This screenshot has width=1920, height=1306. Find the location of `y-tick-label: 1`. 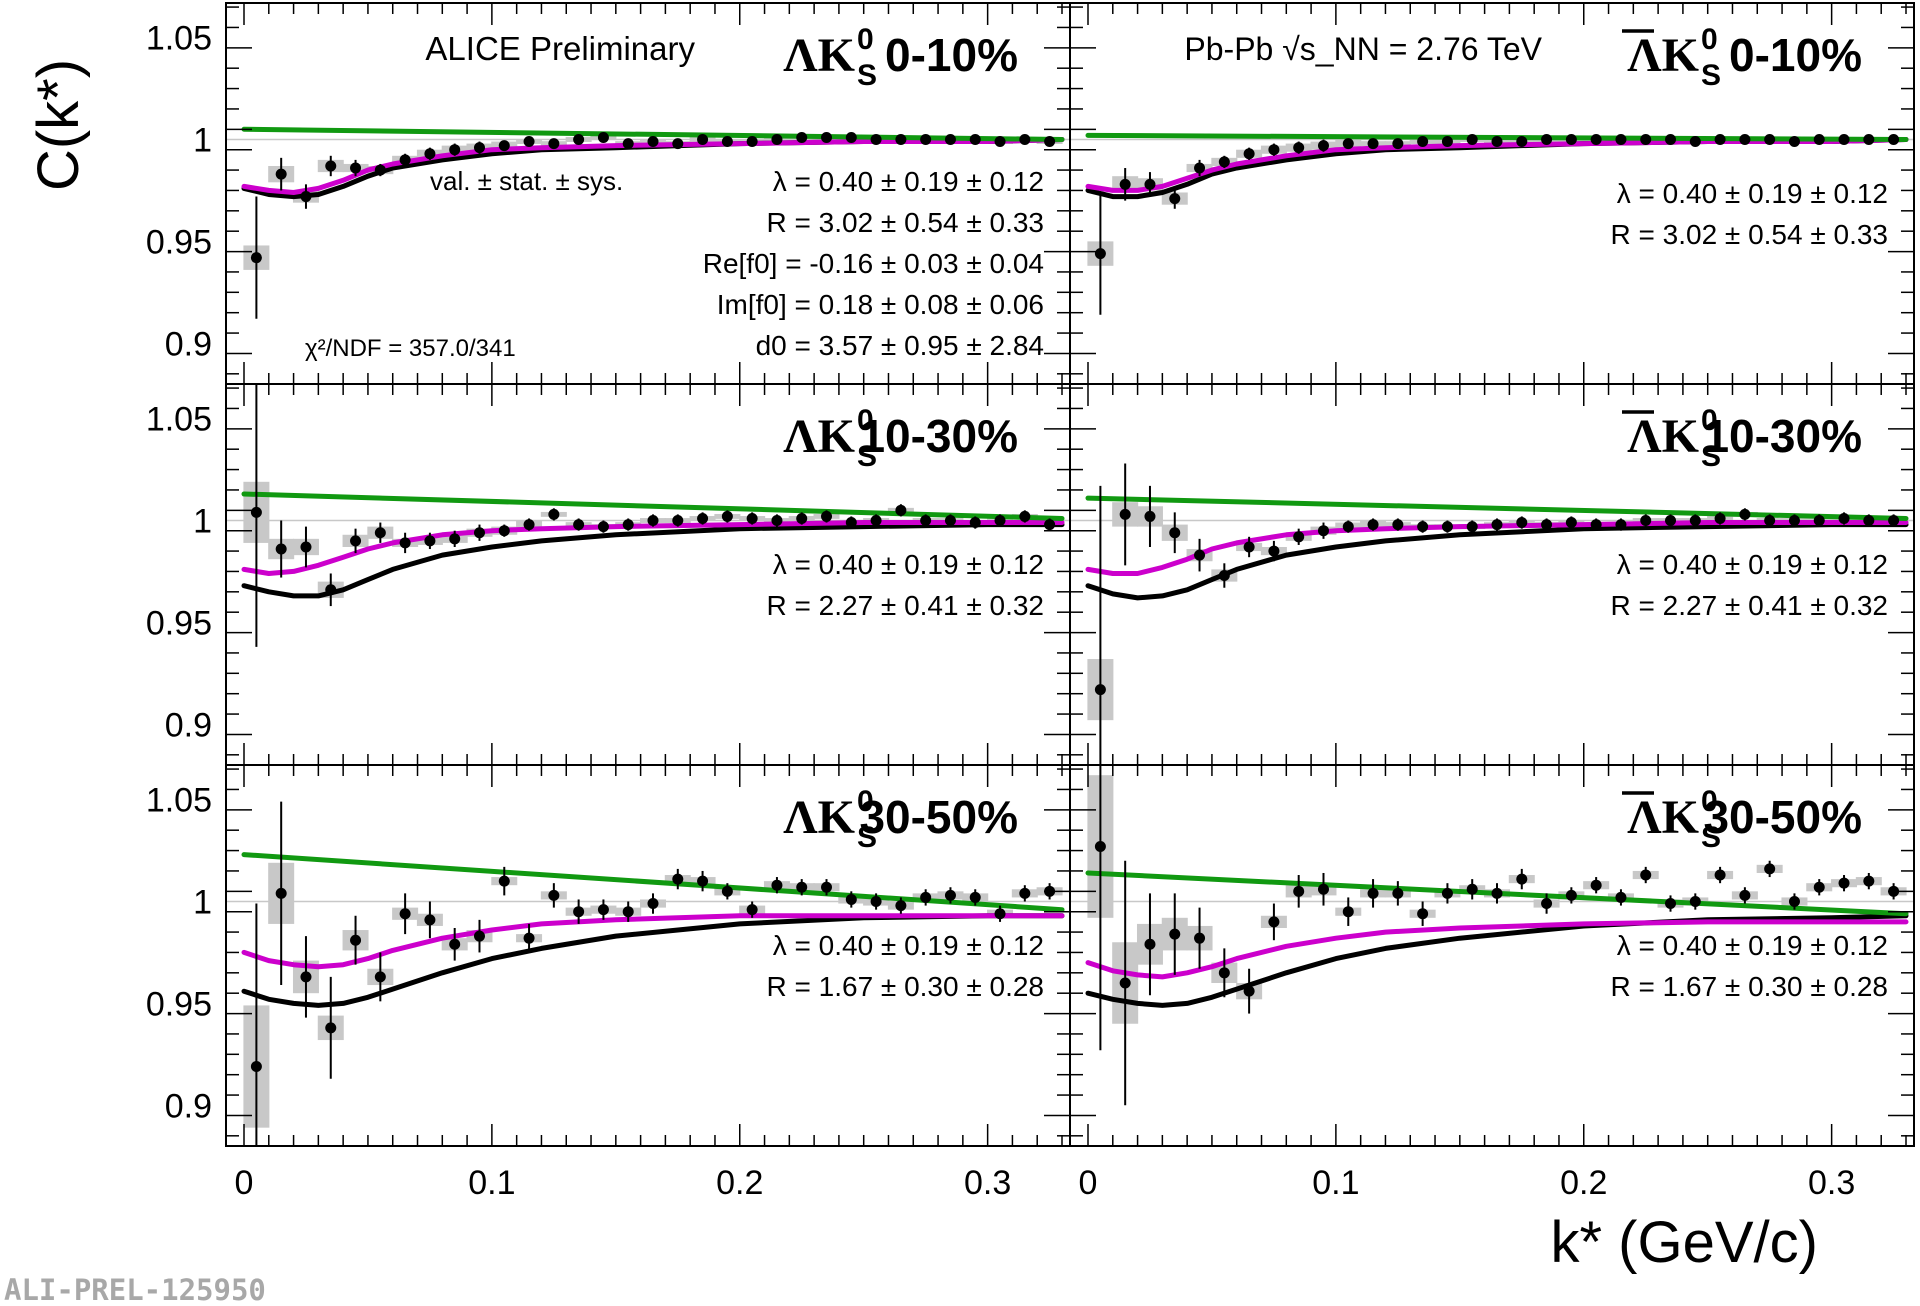

y-tick-label: 1 is located at coordinates (202, 522).